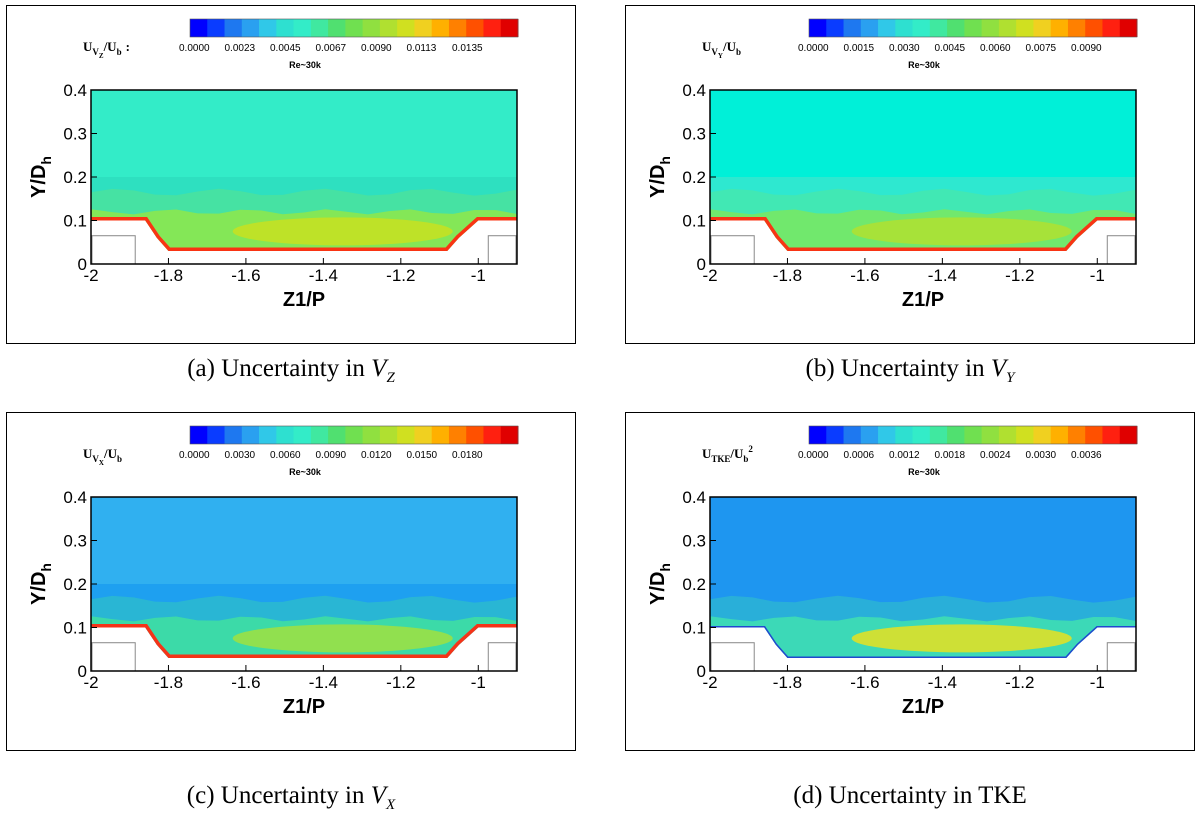 This screenshot has width=1199, height=825. I want to click on colorbar-tick-label: 0.0150, so click(422, 455).